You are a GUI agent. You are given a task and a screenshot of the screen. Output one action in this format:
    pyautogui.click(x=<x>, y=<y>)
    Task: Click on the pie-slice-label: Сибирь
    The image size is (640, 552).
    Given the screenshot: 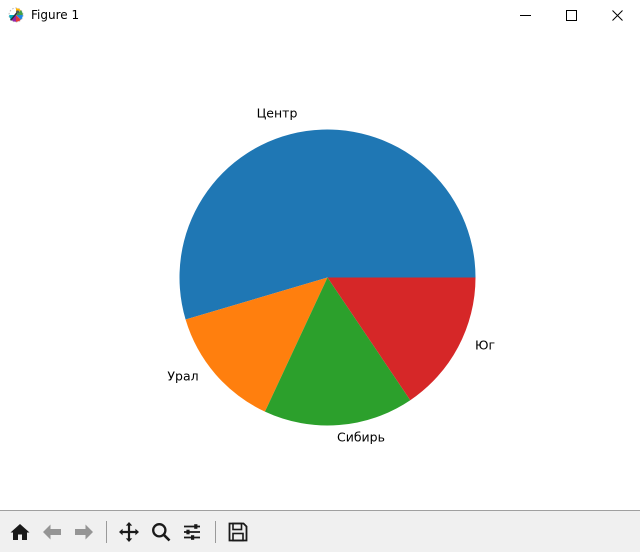 What is the action you would take?
    pyautogui.click(x=361, y=437)
    